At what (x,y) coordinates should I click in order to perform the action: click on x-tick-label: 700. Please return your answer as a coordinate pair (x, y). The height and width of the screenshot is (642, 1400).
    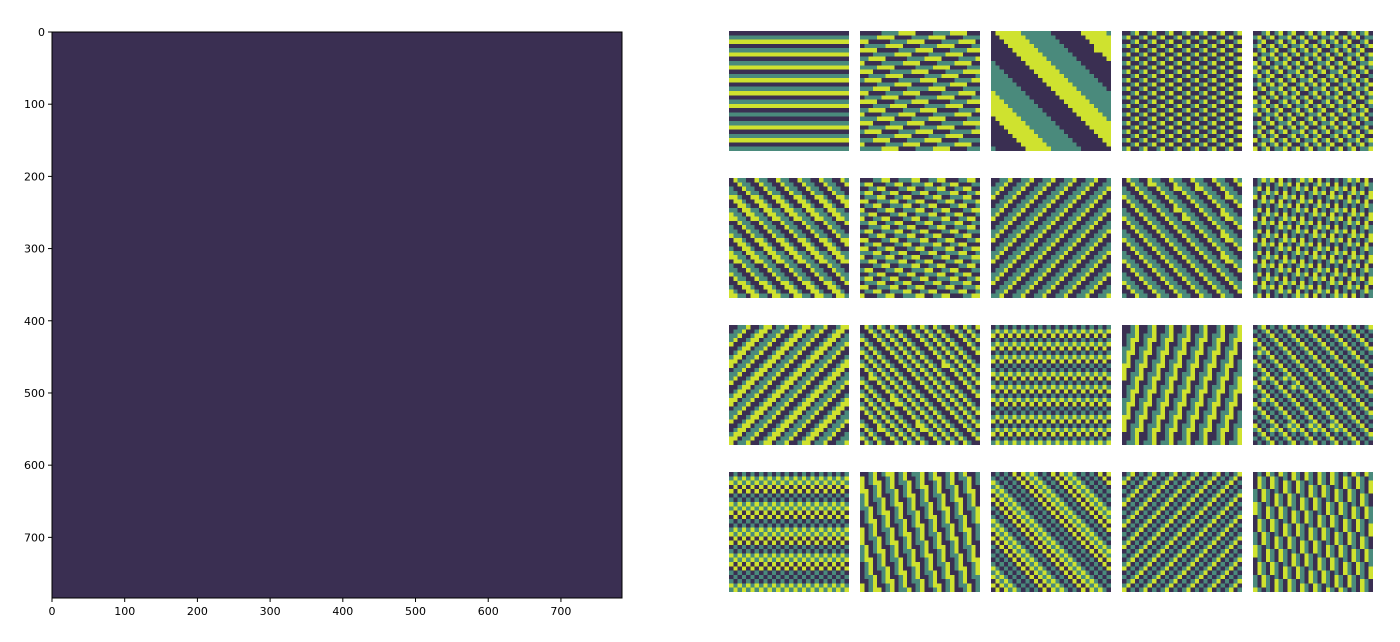
    Looking at the image, I should click on (560, 611).